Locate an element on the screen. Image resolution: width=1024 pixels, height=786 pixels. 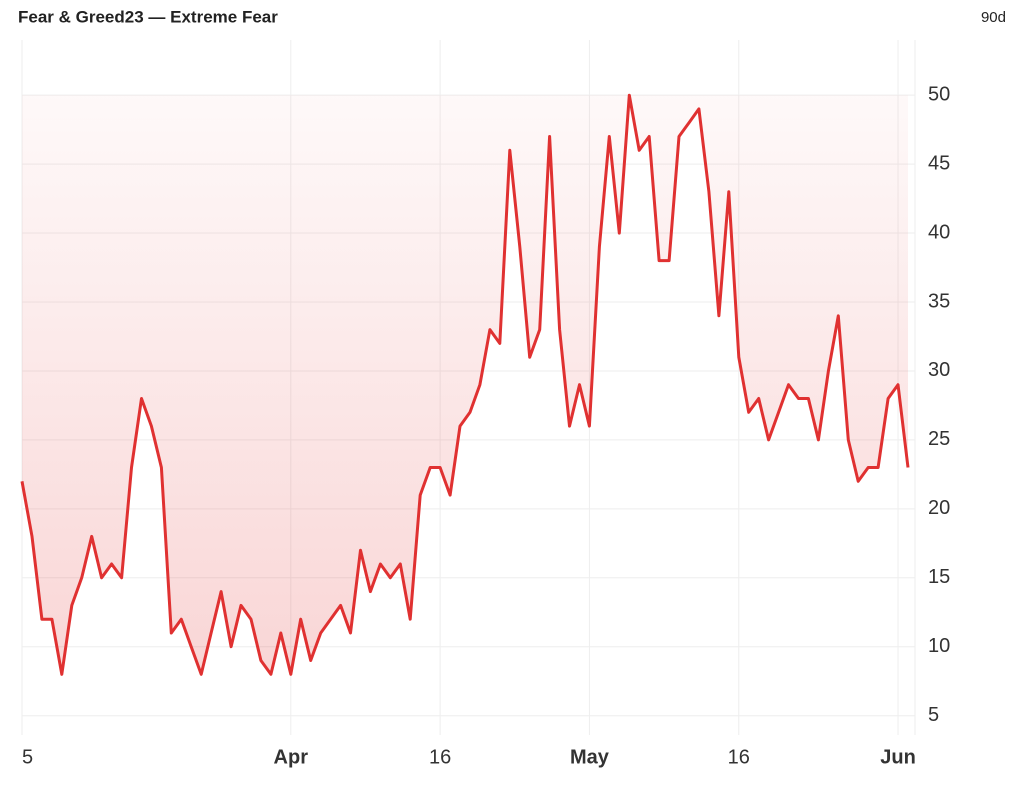
y-tick-label: 20 is located at coordinates (939, 508).